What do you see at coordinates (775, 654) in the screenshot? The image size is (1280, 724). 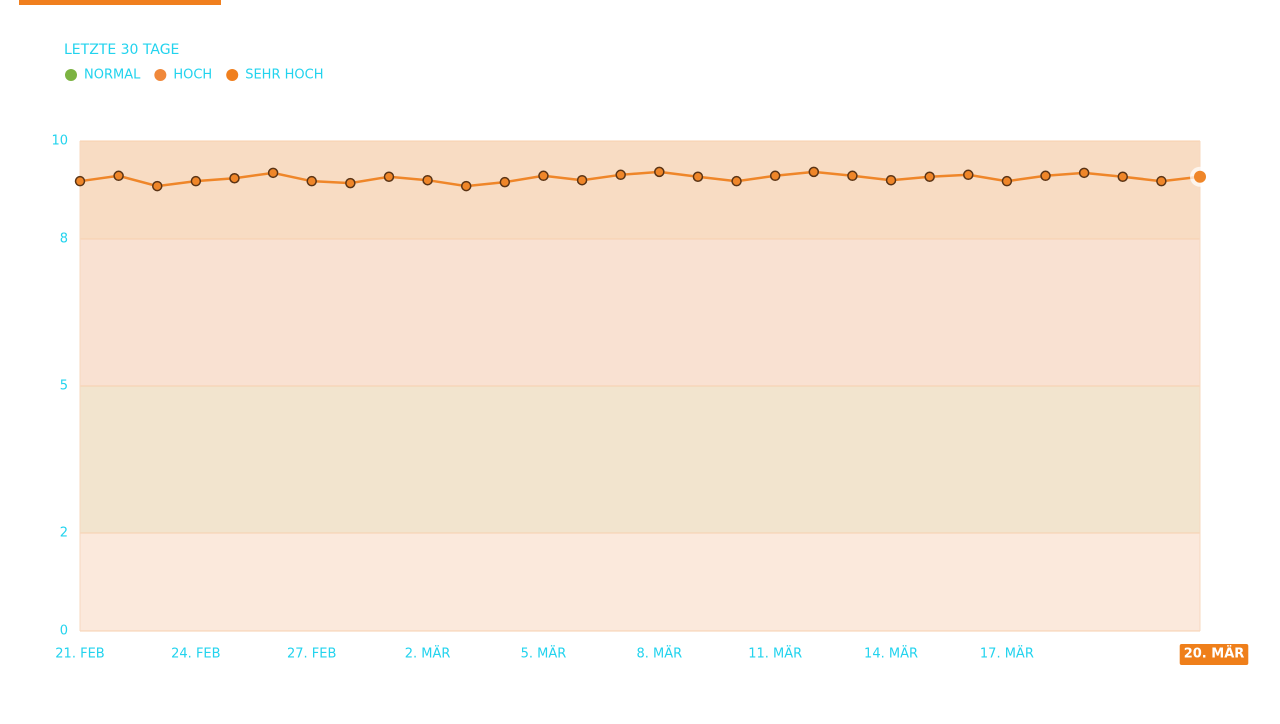 I see `x-tick-label: 11. MÄR` at bounding box center [775, 654].